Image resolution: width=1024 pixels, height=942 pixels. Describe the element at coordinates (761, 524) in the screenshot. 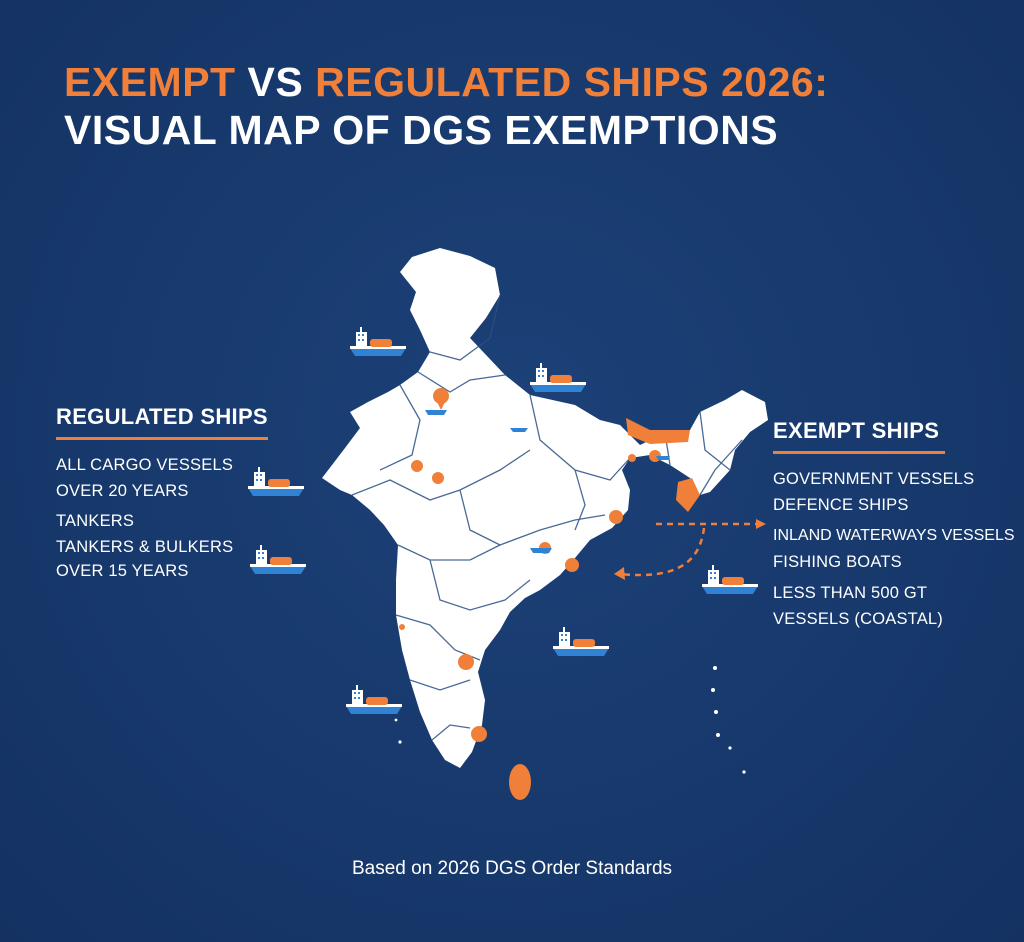

I see `arrow-head-right` at that location.